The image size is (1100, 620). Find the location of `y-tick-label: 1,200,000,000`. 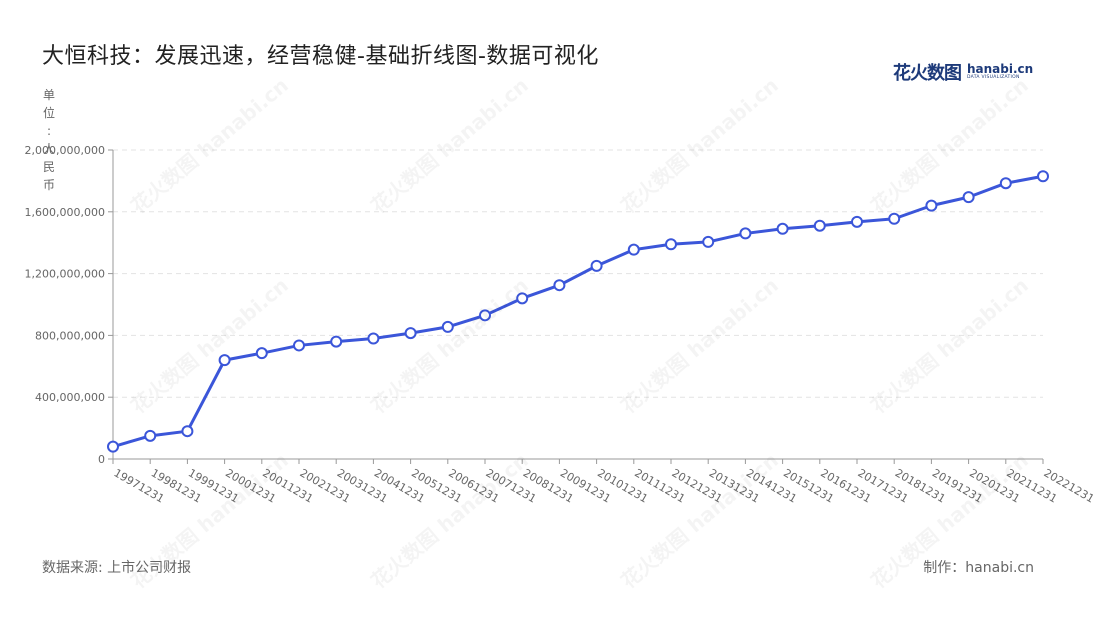

y-tick-label: 1,200,000,000 is located at coordinates (65, 274).